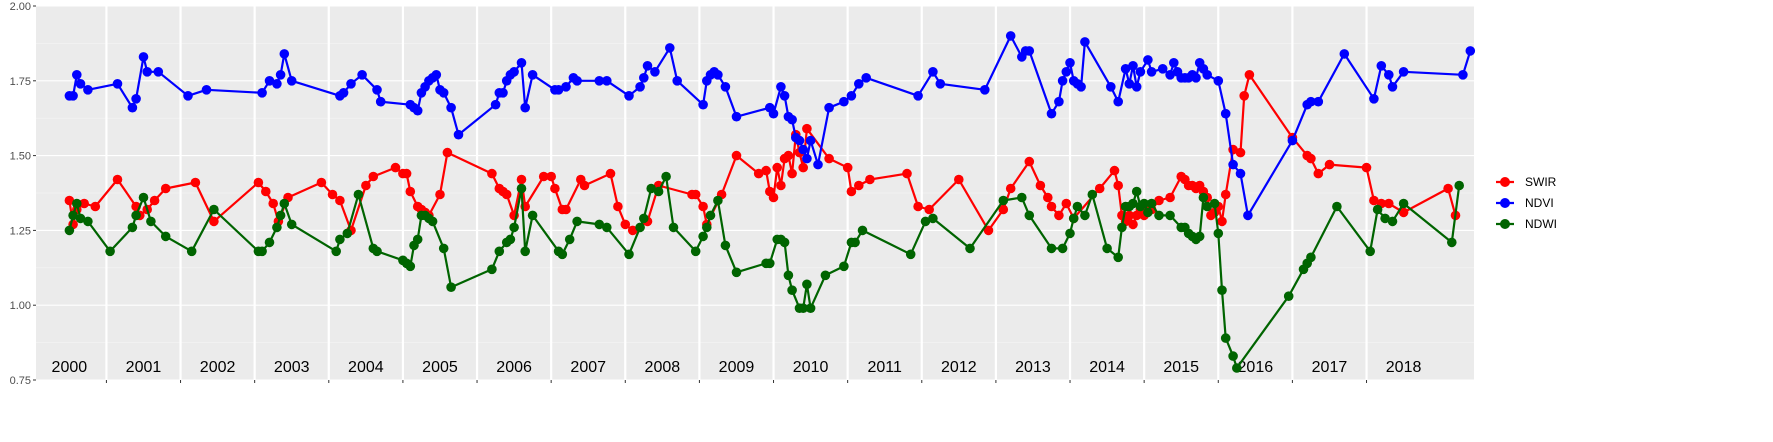  What do you see at coordinates (737, 367) in the screenshot?
I see `year-label: 2009` at bounding box center [737, 367].